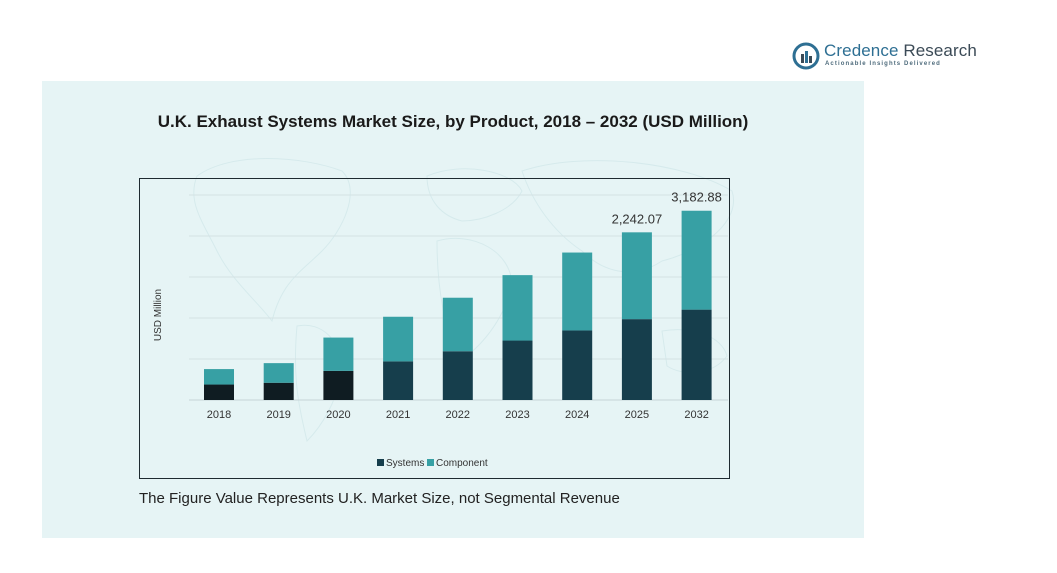 The height and width of the screenshot is (573, 1057). I want to click on x-tick-label: 2021, so click(398, 415).